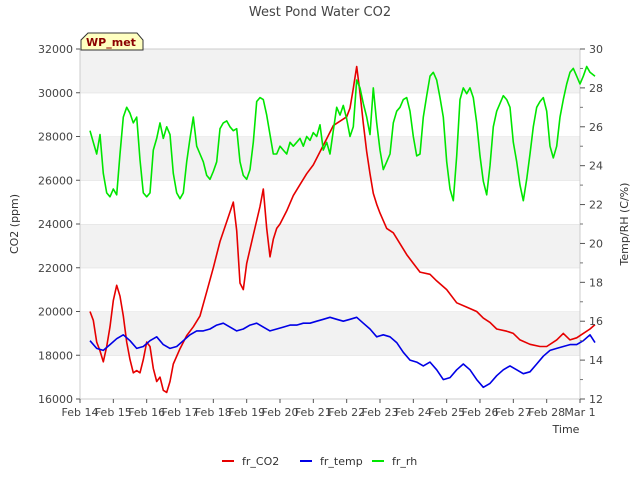 This screenshot has height=480, width=640. Describe the element at coordinates (320, 12) in the screenshot. I see `chart-title: West Pond Water CO2` at that location.